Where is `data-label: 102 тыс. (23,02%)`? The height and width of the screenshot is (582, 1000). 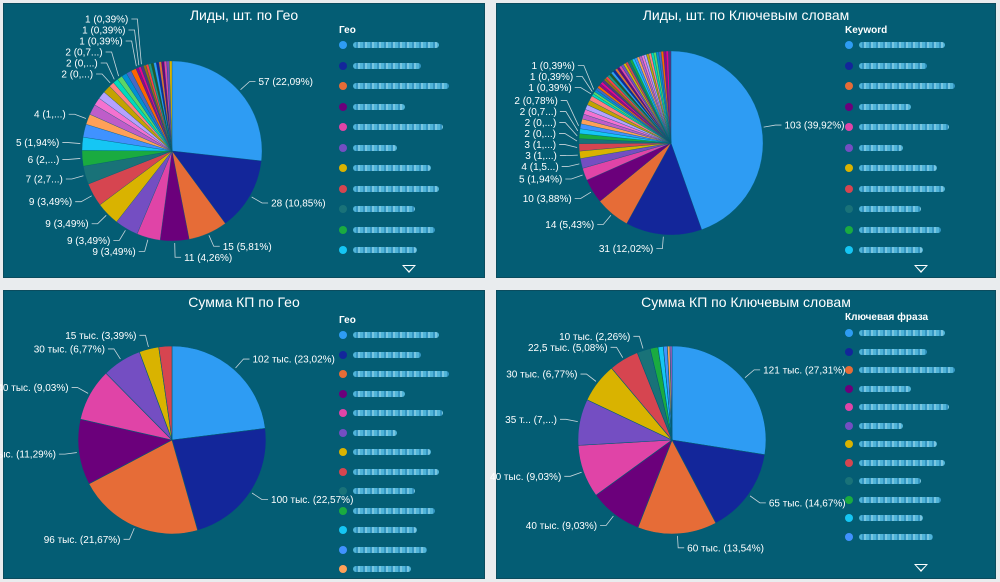
data-label: 102 тыс. (23,02%) is located at coordinates (293, 360).